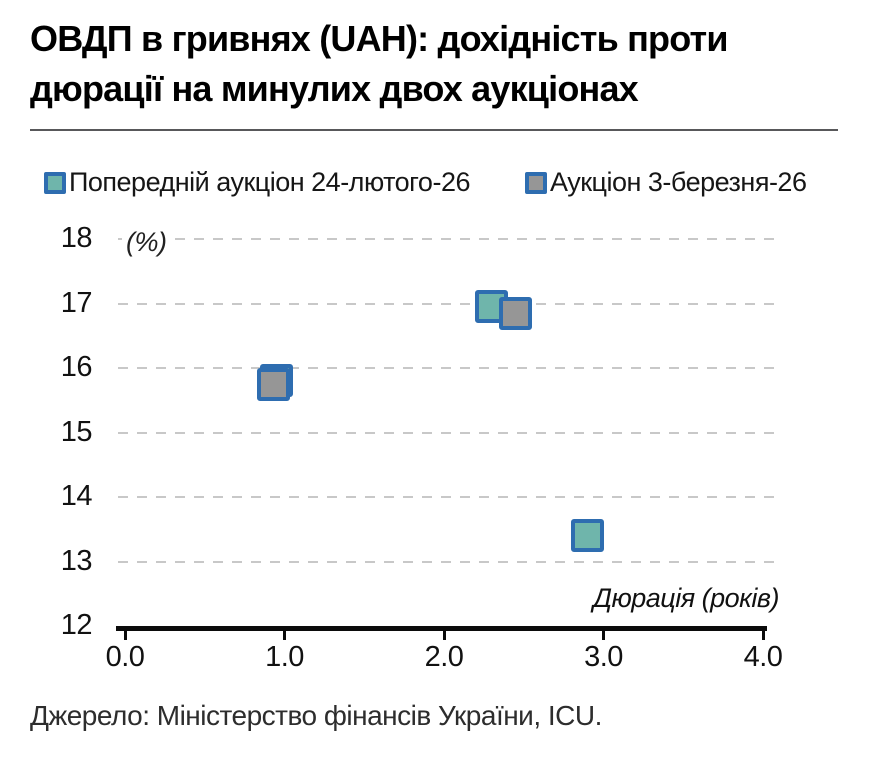  Describe the element at coordinates (284, 657) in the screenshot. I see `x-tick-label: 1.0` at that location.